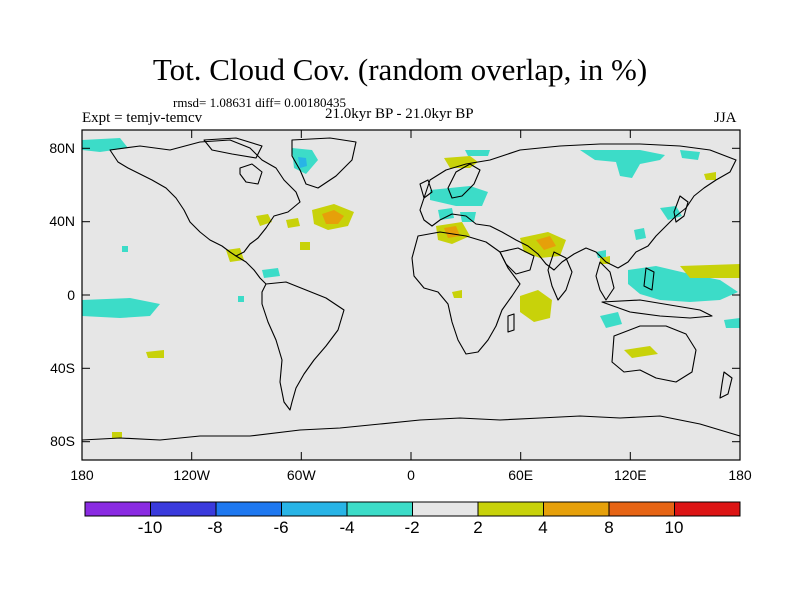 This screenshot has height=600, width=800. I want to click on y-tick-label: 0, so click(71, 295).